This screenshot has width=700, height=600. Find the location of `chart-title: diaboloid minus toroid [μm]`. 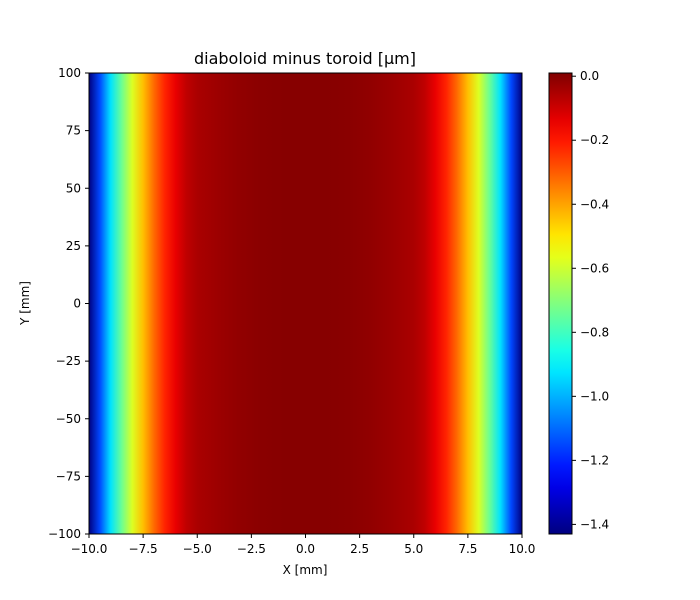

chart-title: diaboloid minus toroid [μm] is located at coordinates (305, 58).